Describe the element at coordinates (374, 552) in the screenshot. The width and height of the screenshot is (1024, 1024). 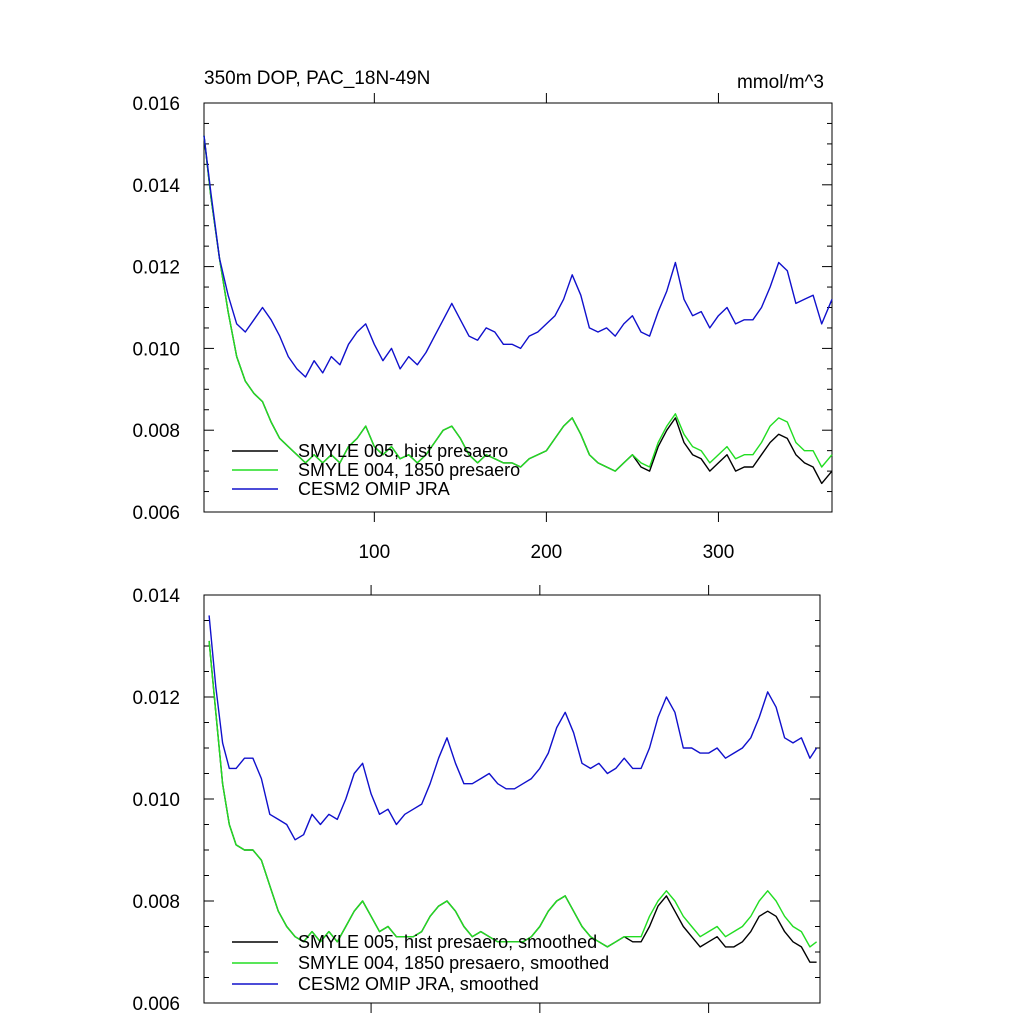
I see `x-tick-label: 100` at that location.